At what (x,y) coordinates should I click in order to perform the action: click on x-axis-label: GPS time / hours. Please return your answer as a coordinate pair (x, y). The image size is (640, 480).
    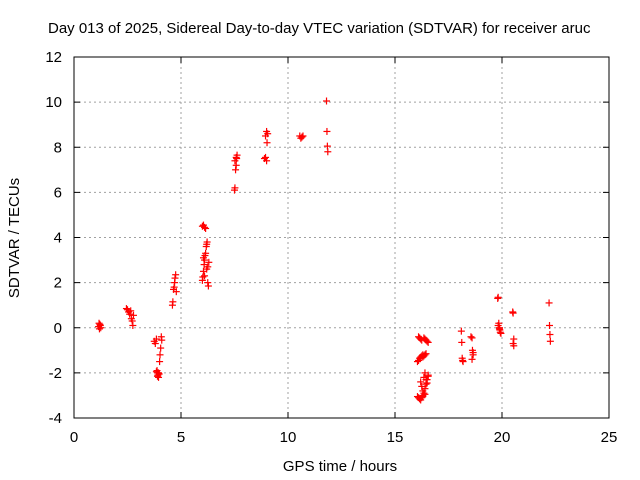
    Looking at the image, I should click on (340, 466).